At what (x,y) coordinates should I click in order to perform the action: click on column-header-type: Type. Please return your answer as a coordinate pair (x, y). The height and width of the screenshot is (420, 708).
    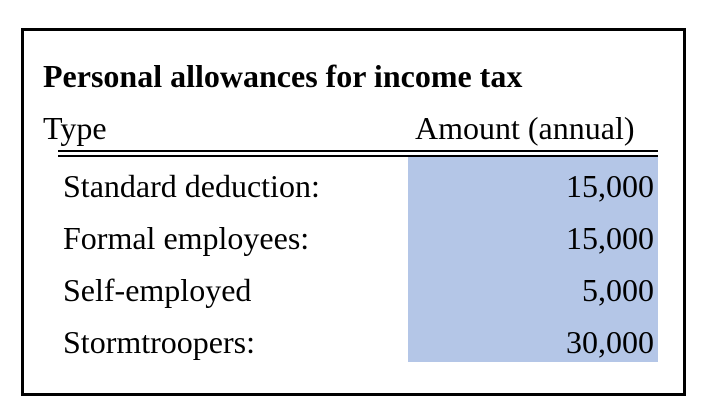
    Looking at the image, I should click on (75, 128).